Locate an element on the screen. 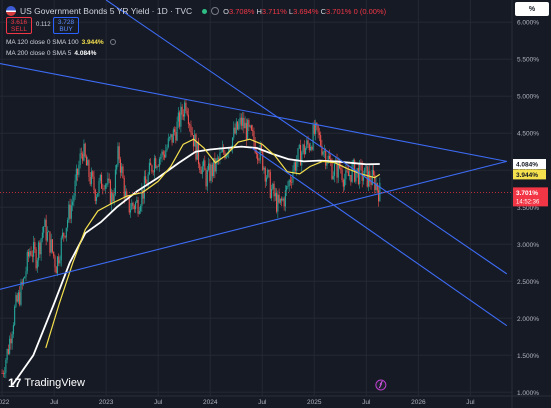 This screenshot has height=408, width=551. sell-button: 3.616 SELL is located at coordinates (19, 25).